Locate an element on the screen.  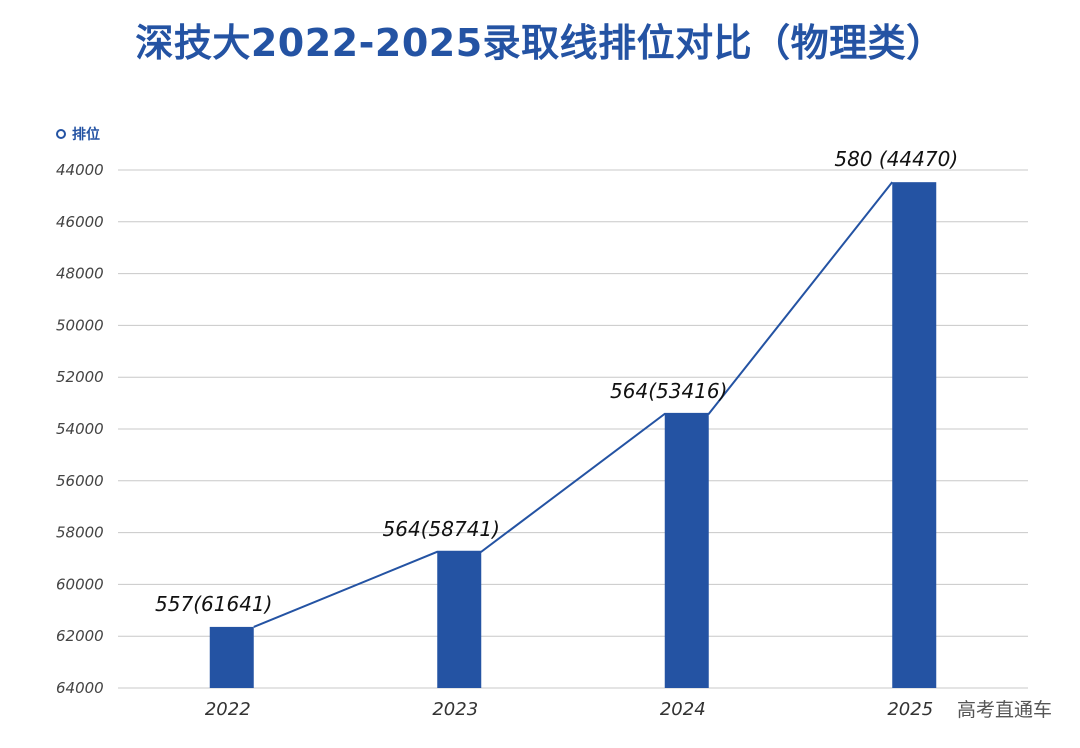
data-label: 564(58741) is located at coordinates (441, 529).